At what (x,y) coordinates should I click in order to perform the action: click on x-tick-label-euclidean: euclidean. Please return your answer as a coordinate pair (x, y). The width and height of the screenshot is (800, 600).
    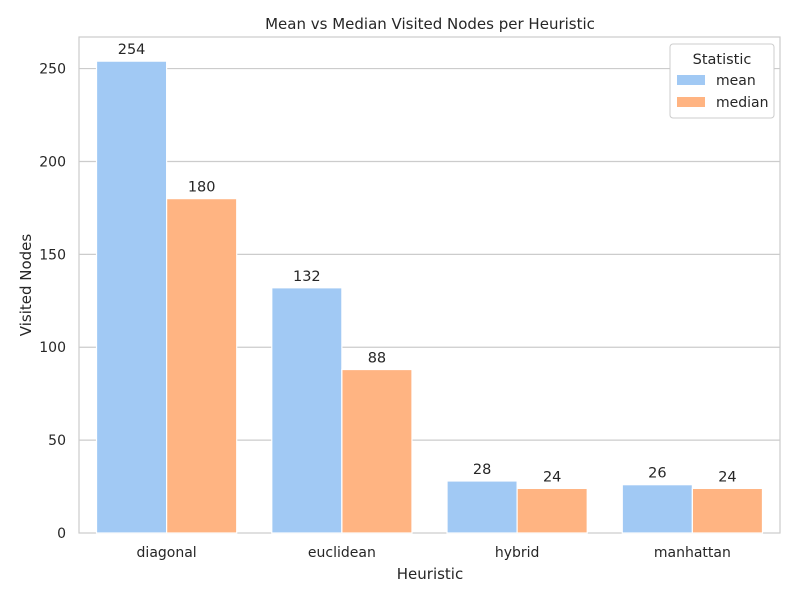
    Looking at the image, I should click on (342, 553).